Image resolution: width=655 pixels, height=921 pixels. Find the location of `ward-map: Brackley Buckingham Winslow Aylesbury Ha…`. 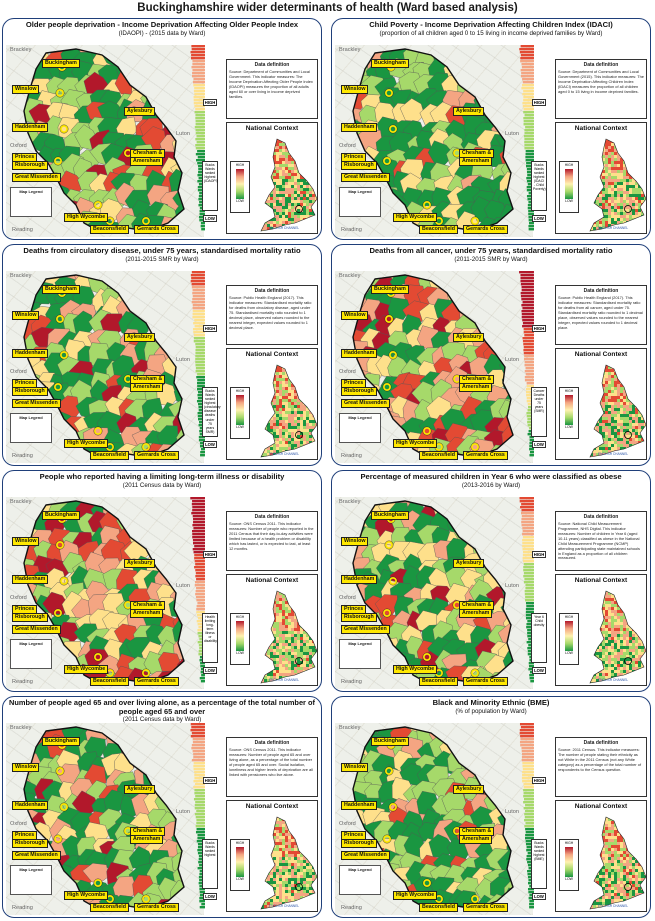

ward-map: Brackley Buckingham Winslow Aylesbury Ha… is located at coordinates (105, 141).